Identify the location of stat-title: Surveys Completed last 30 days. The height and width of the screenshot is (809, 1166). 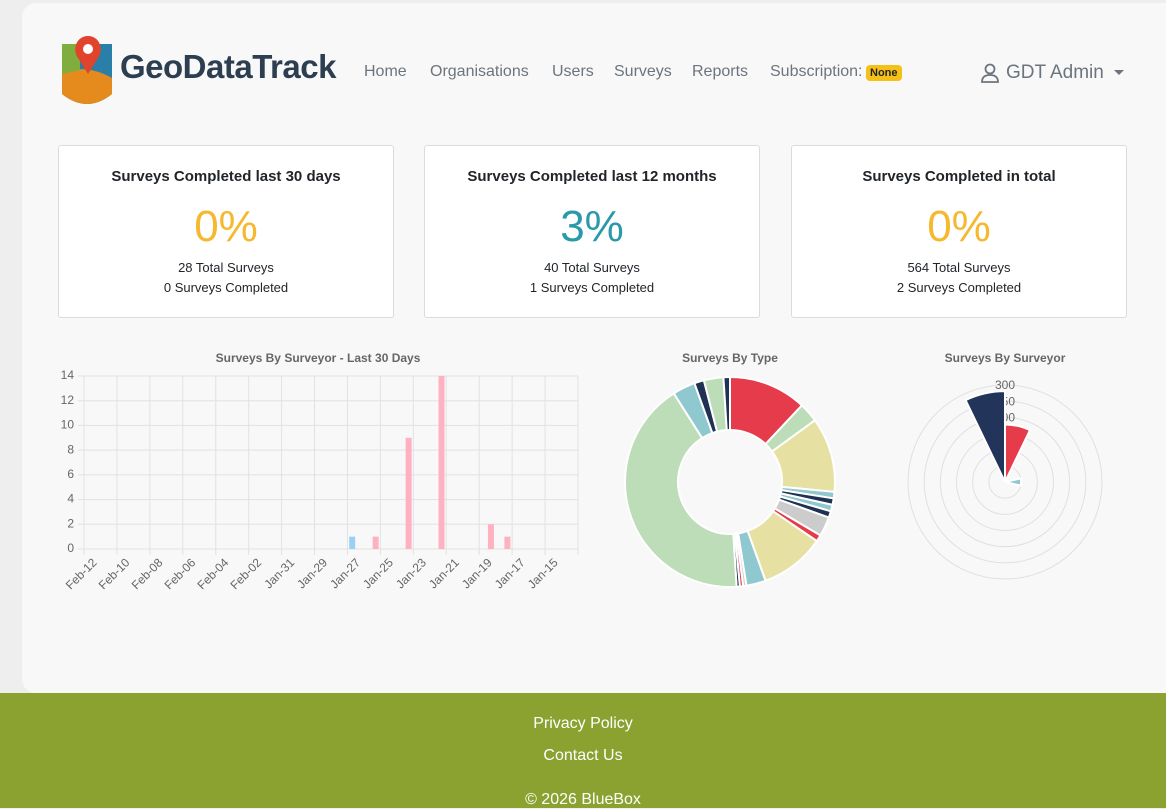
(226, 176).